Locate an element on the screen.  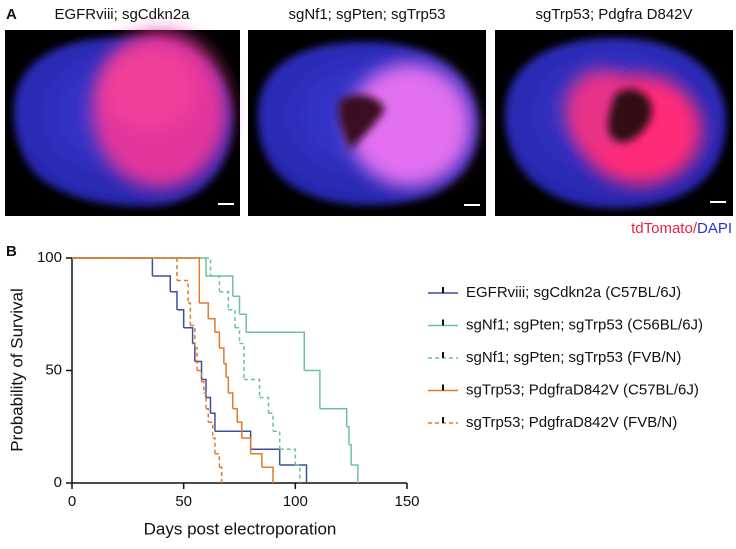
stain-label-part: tdTomato is located at coordinates (662, 228).